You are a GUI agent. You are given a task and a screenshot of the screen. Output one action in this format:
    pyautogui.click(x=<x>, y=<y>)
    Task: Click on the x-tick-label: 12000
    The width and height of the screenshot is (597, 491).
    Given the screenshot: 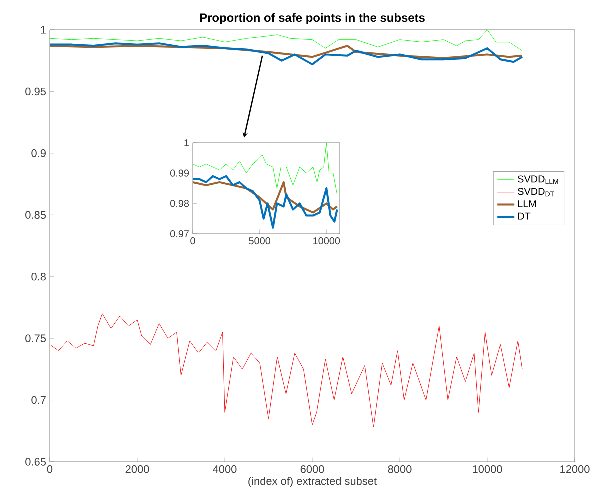 What is the action you would take?
    pyautogui.click(x=575, y=470)
    